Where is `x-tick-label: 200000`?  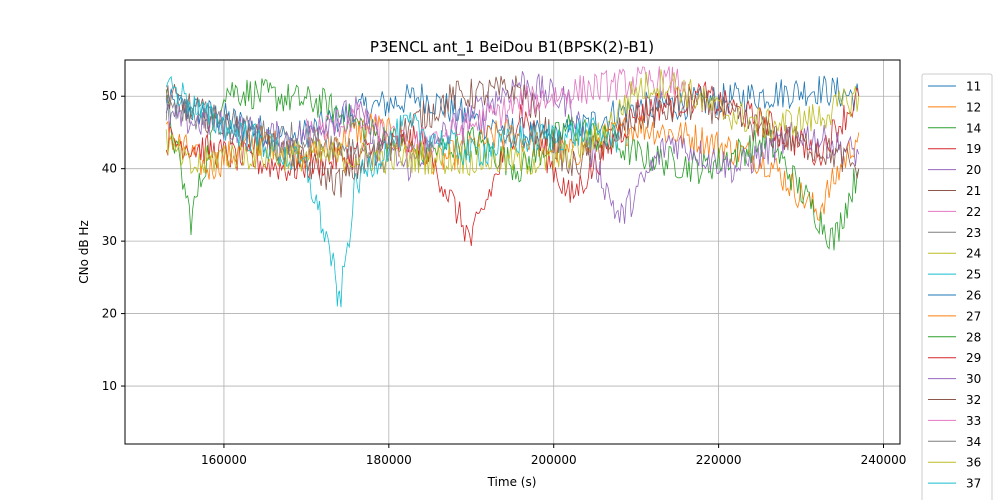
x-tick-label: 200000 is located at coordinates (554, 460).